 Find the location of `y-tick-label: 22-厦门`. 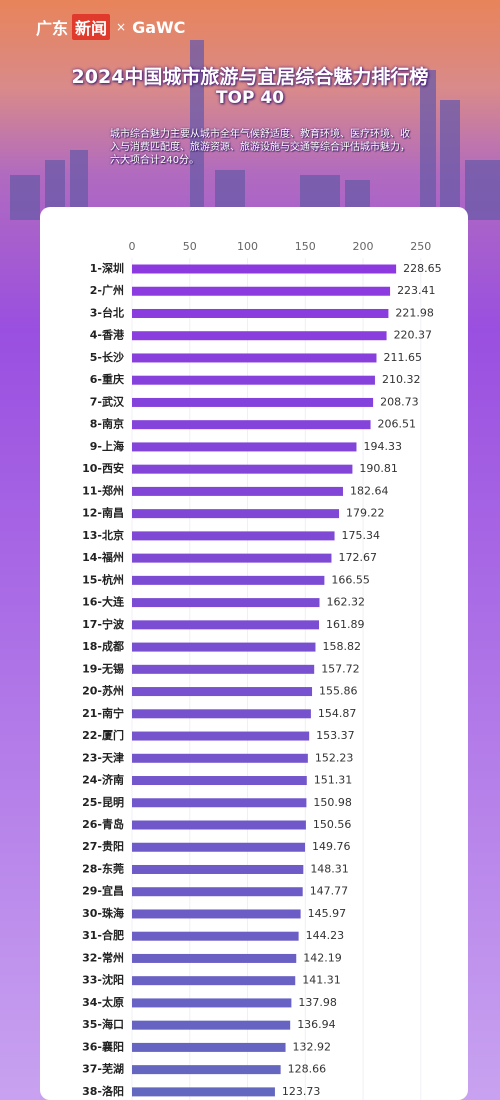

y-tick-label: 22-厦门 is located at coordinates (103, 735).